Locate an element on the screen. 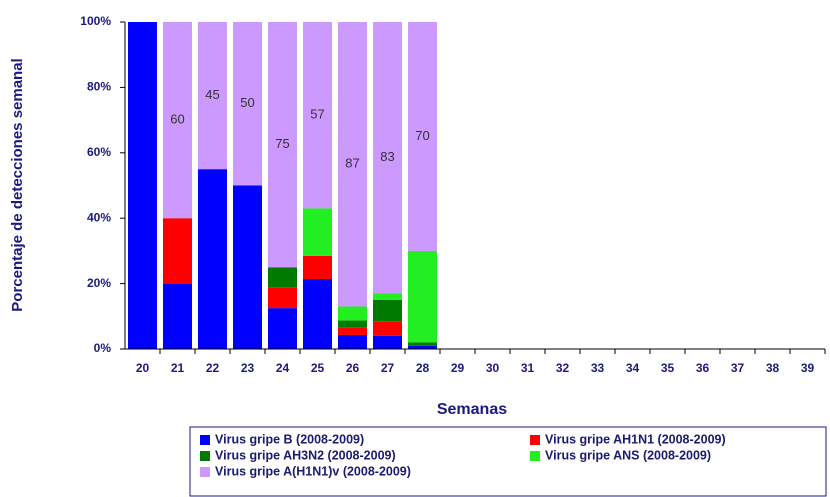 Image resolution: width=830 pixels, height=497 pixels. data-label: 83 is located at coordinates (387, 156).